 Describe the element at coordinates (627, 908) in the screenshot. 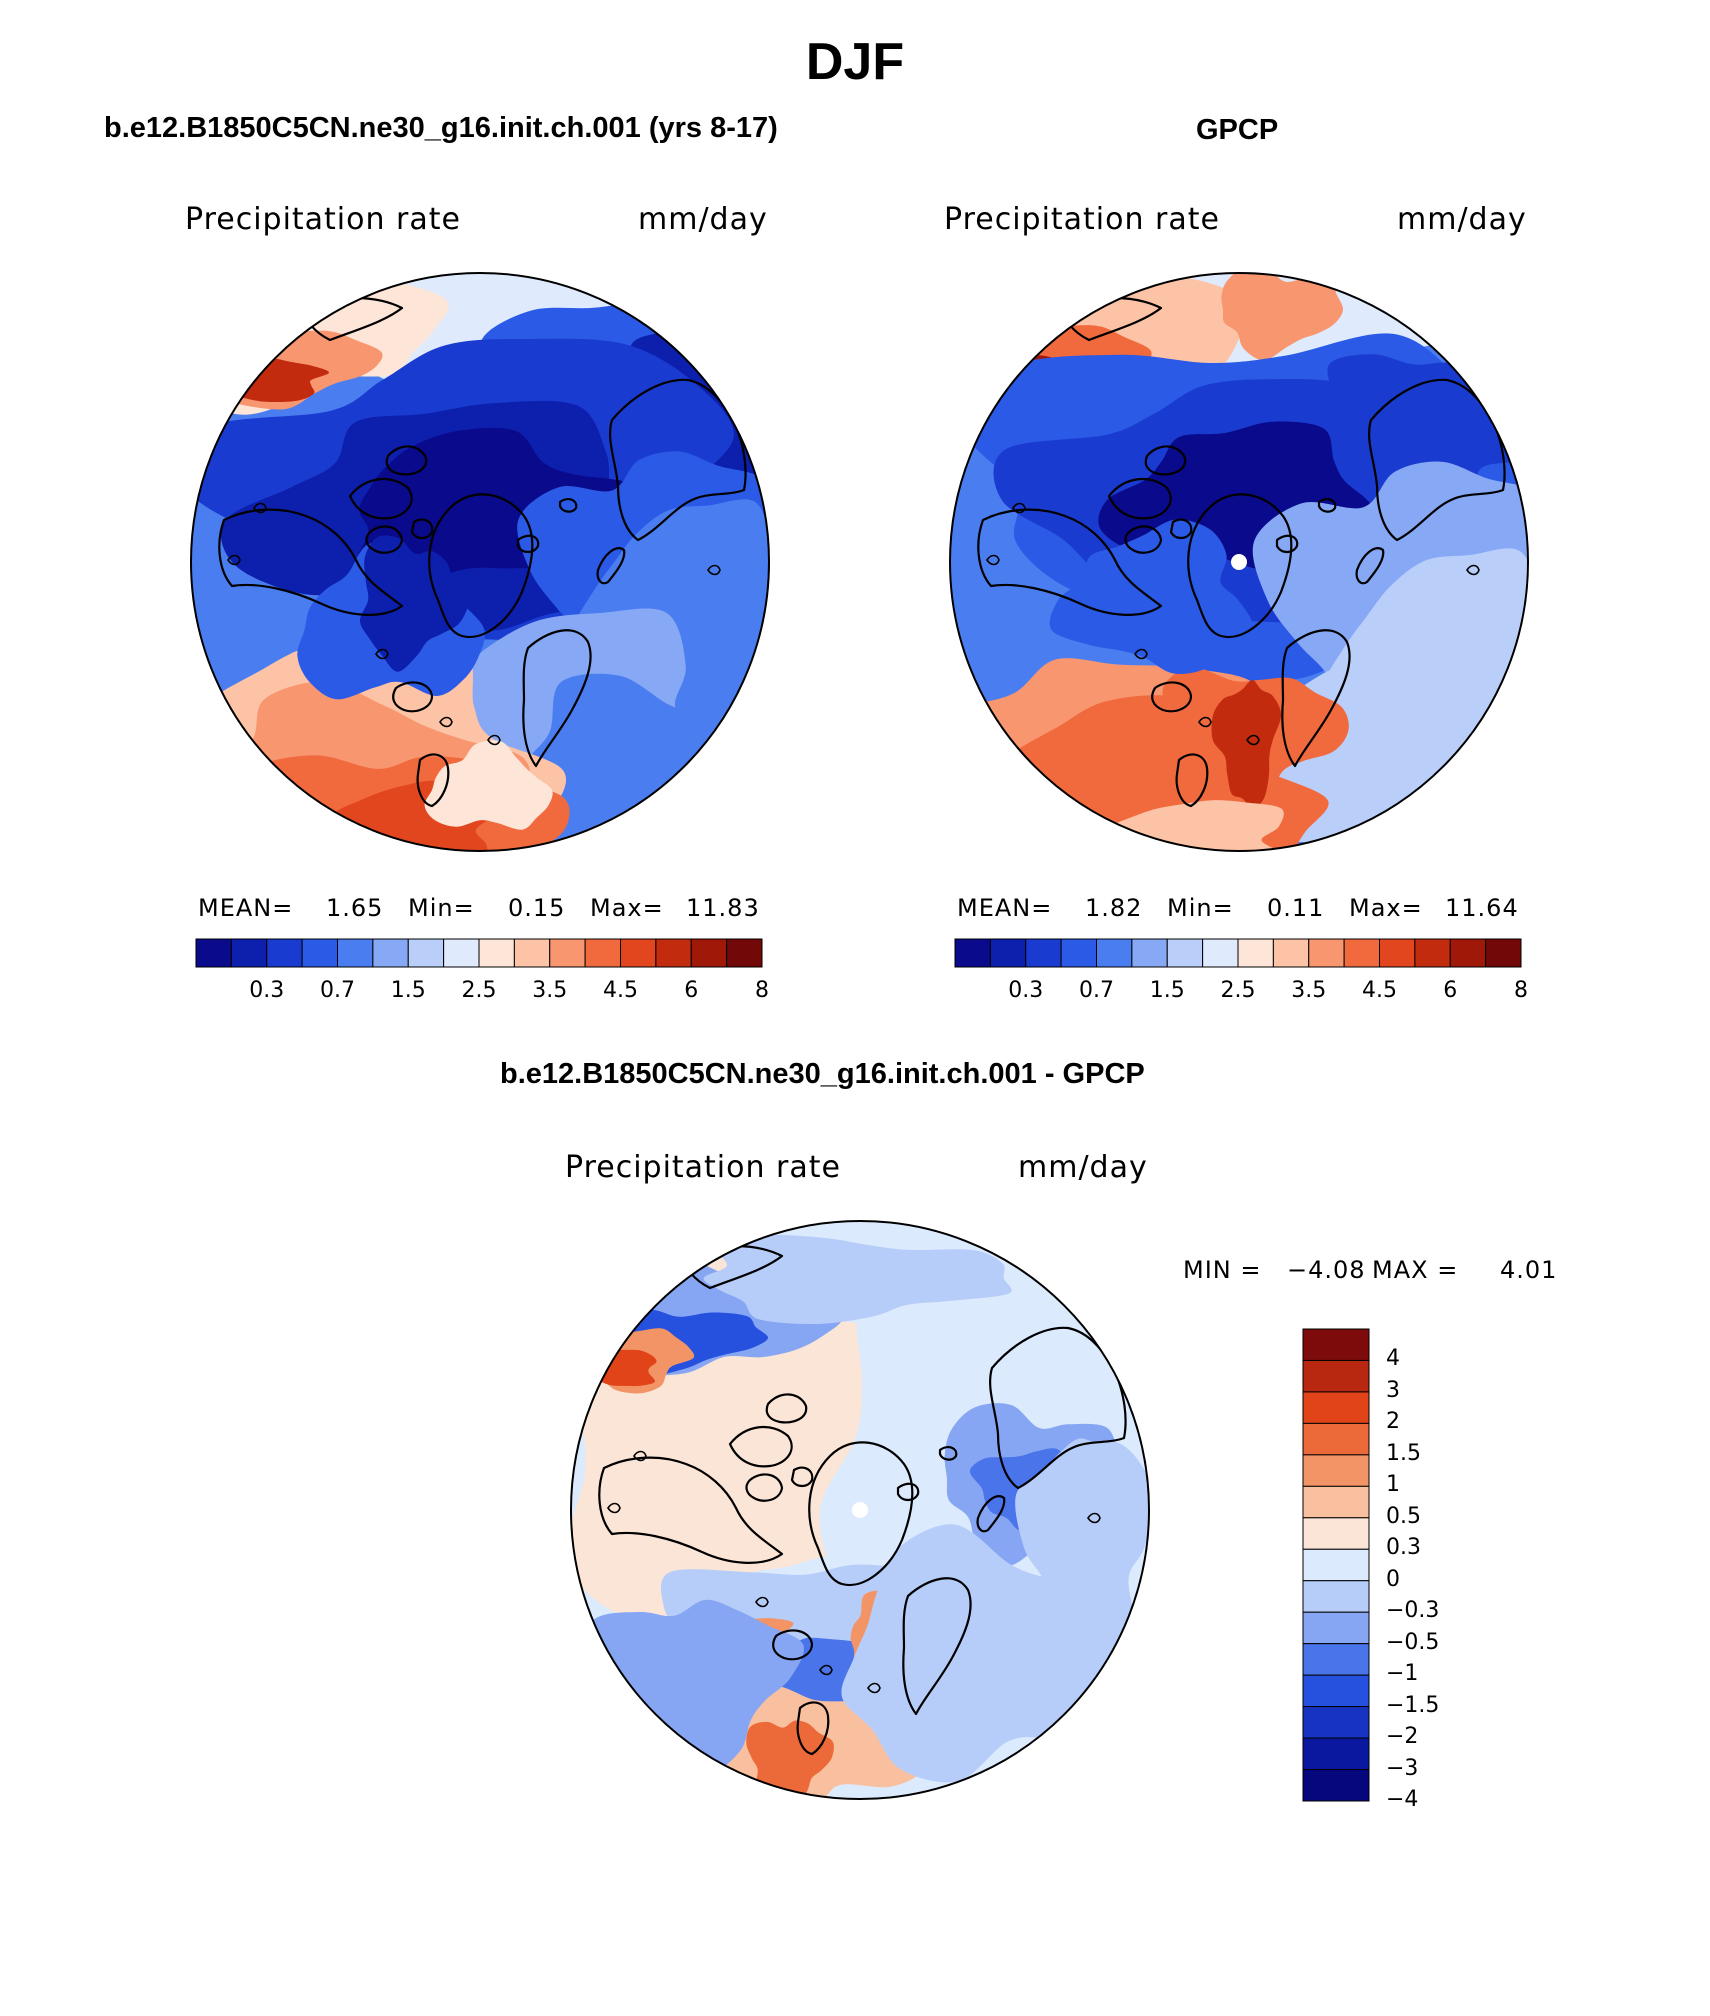

I see `model-max-label: Max=` at that location.